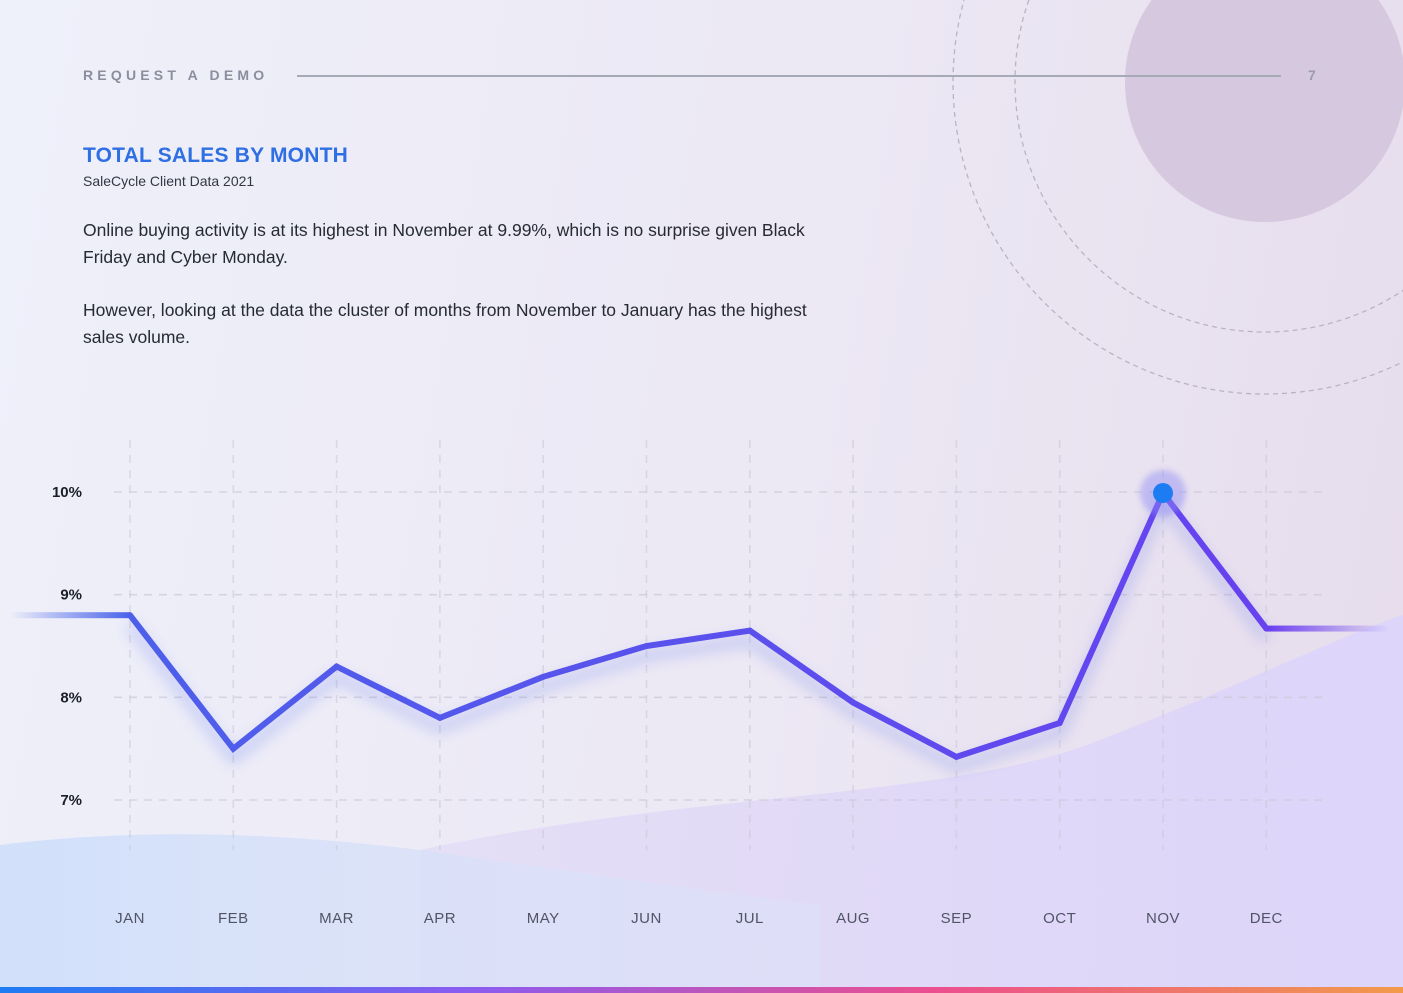 Image resolution: width=1403 pixels, height=993 pixels. What do you see at coordinates (440, 918) in the screenshot?
I see `x-tick-label: APR` at bounding box center [440, 918].